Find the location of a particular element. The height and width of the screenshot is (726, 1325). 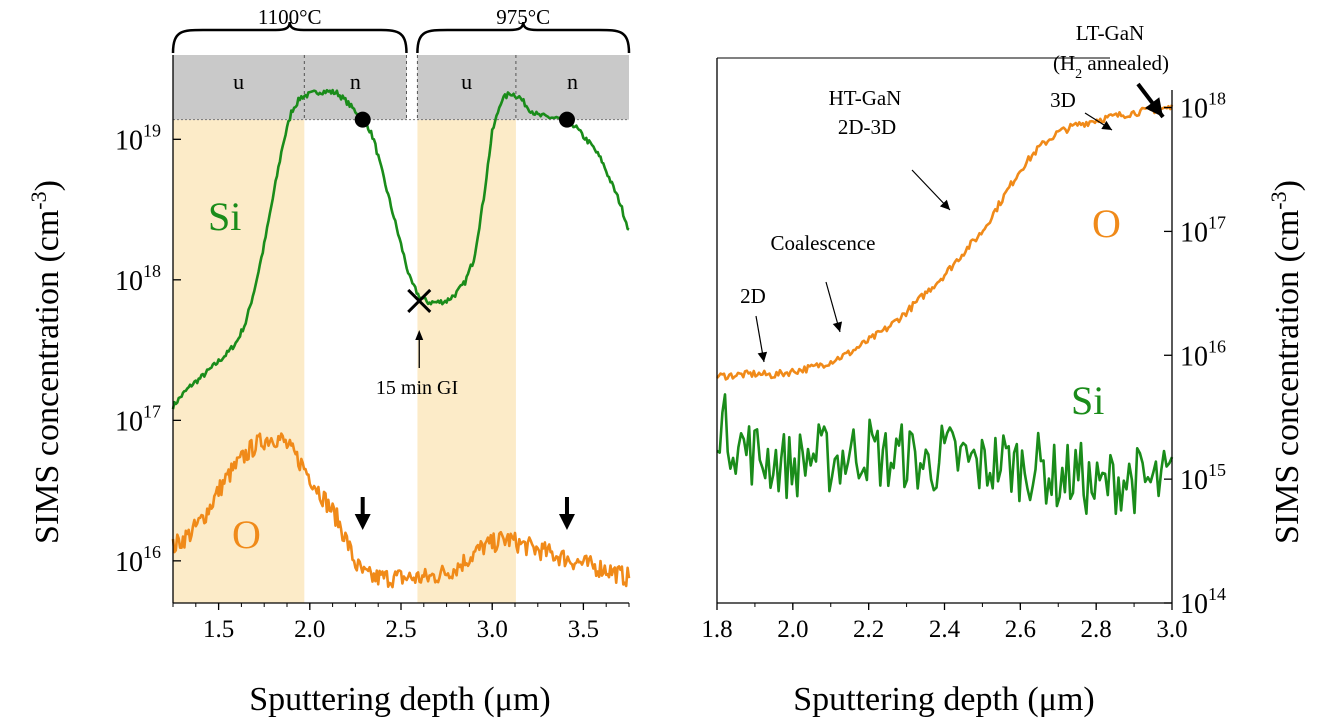

left-xlabel: Sputtering depth (μm) is located at coordinates (400, 699).